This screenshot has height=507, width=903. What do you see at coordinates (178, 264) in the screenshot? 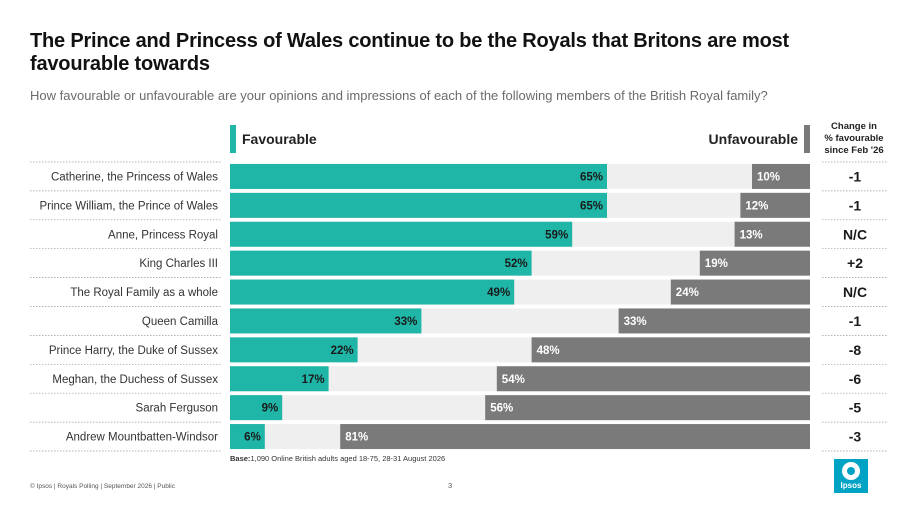
I see `category-label: King Charles III` at bounding box center [178, 264].